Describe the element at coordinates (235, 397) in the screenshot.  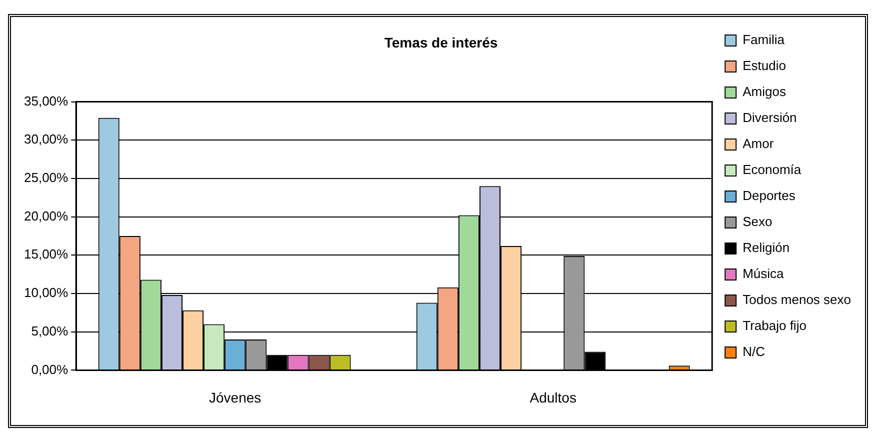
I see `x-tick-label: Jóvenes` at that location.